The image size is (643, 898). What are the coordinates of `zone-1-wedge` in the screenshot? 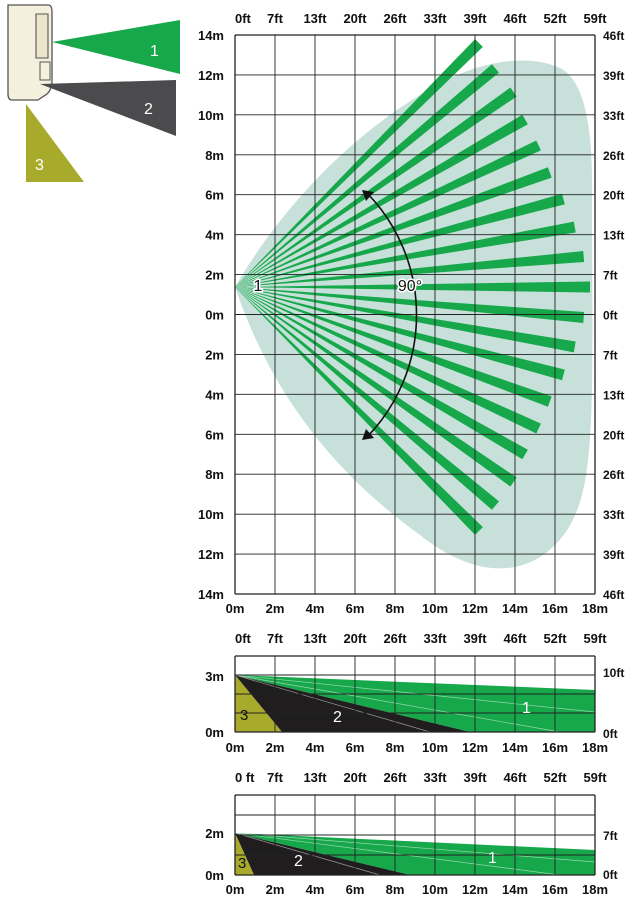 It's located at (116, 47).